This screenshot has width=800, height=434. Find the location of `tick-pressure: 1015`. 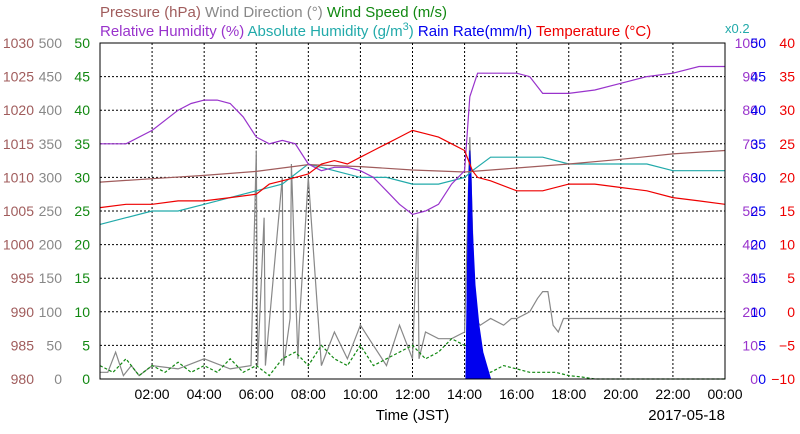

tick-pressure: 1015 is located at coordinates (18, 144).